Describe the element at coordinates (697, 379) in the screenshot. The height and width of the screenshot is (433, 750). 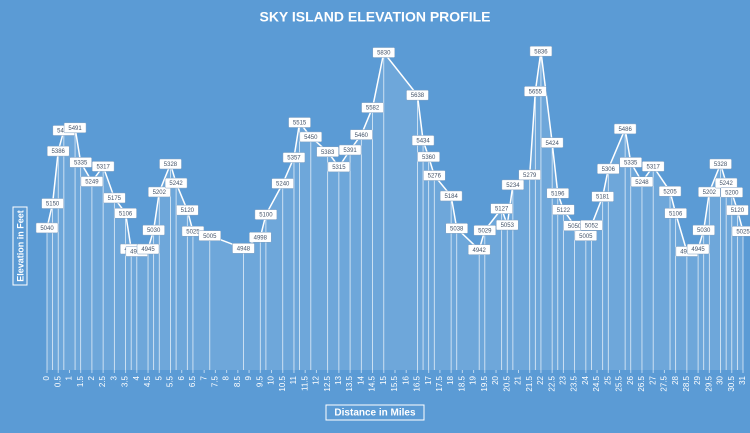
I see `x-tick-label: 29` at that location.